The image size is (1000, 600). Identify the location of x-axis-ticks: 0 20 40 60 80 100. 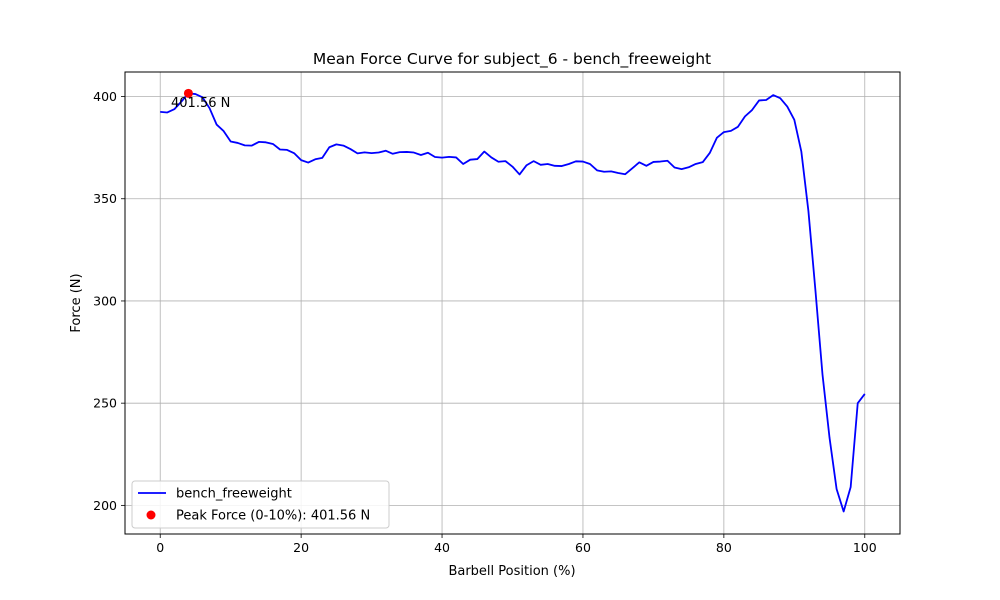
(516, 544).